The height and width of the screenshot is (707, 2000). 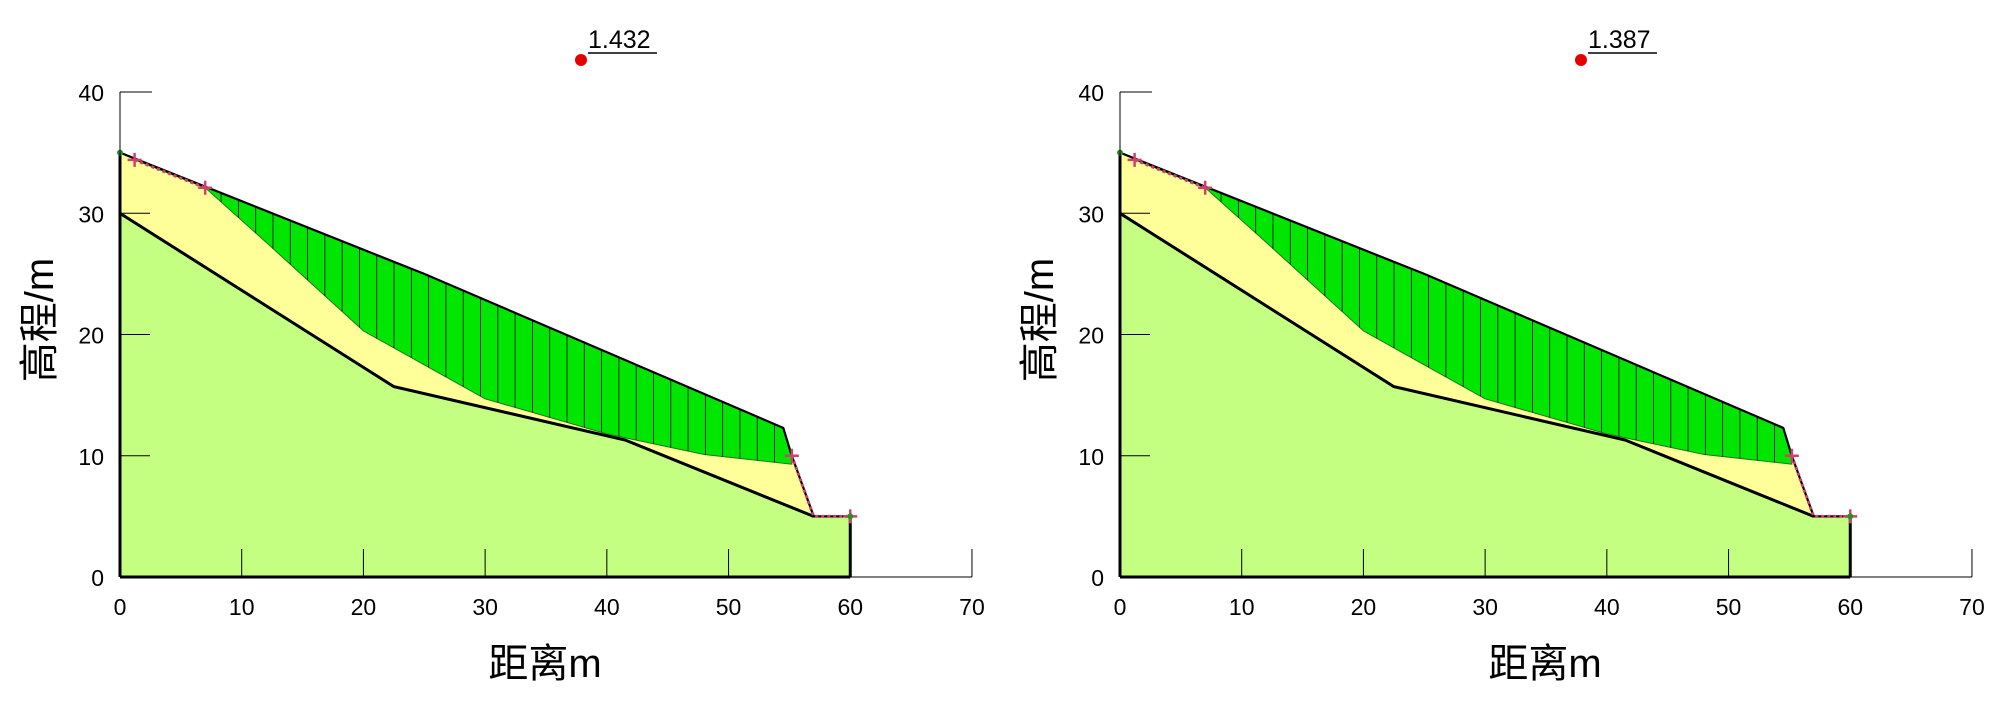 What do you see at coordinates (619, 40) in the screenshot?
I see `factor-of-safety: 1.432` at bounding box center [619, 40].